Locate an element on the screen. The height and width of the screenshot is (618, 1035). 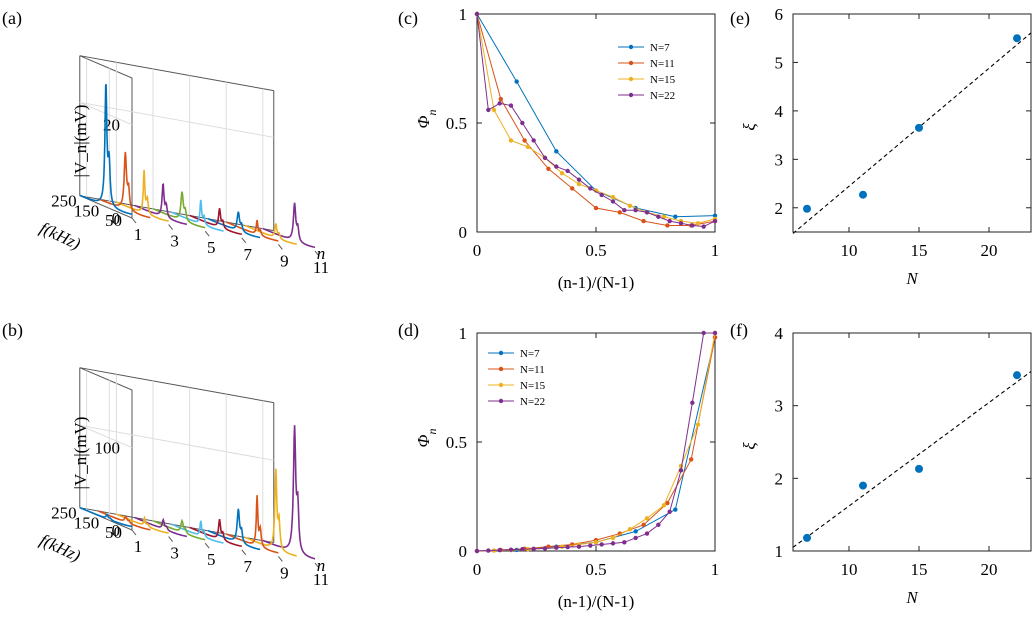
series-line-N=7 is located at coordinates (596, 115).